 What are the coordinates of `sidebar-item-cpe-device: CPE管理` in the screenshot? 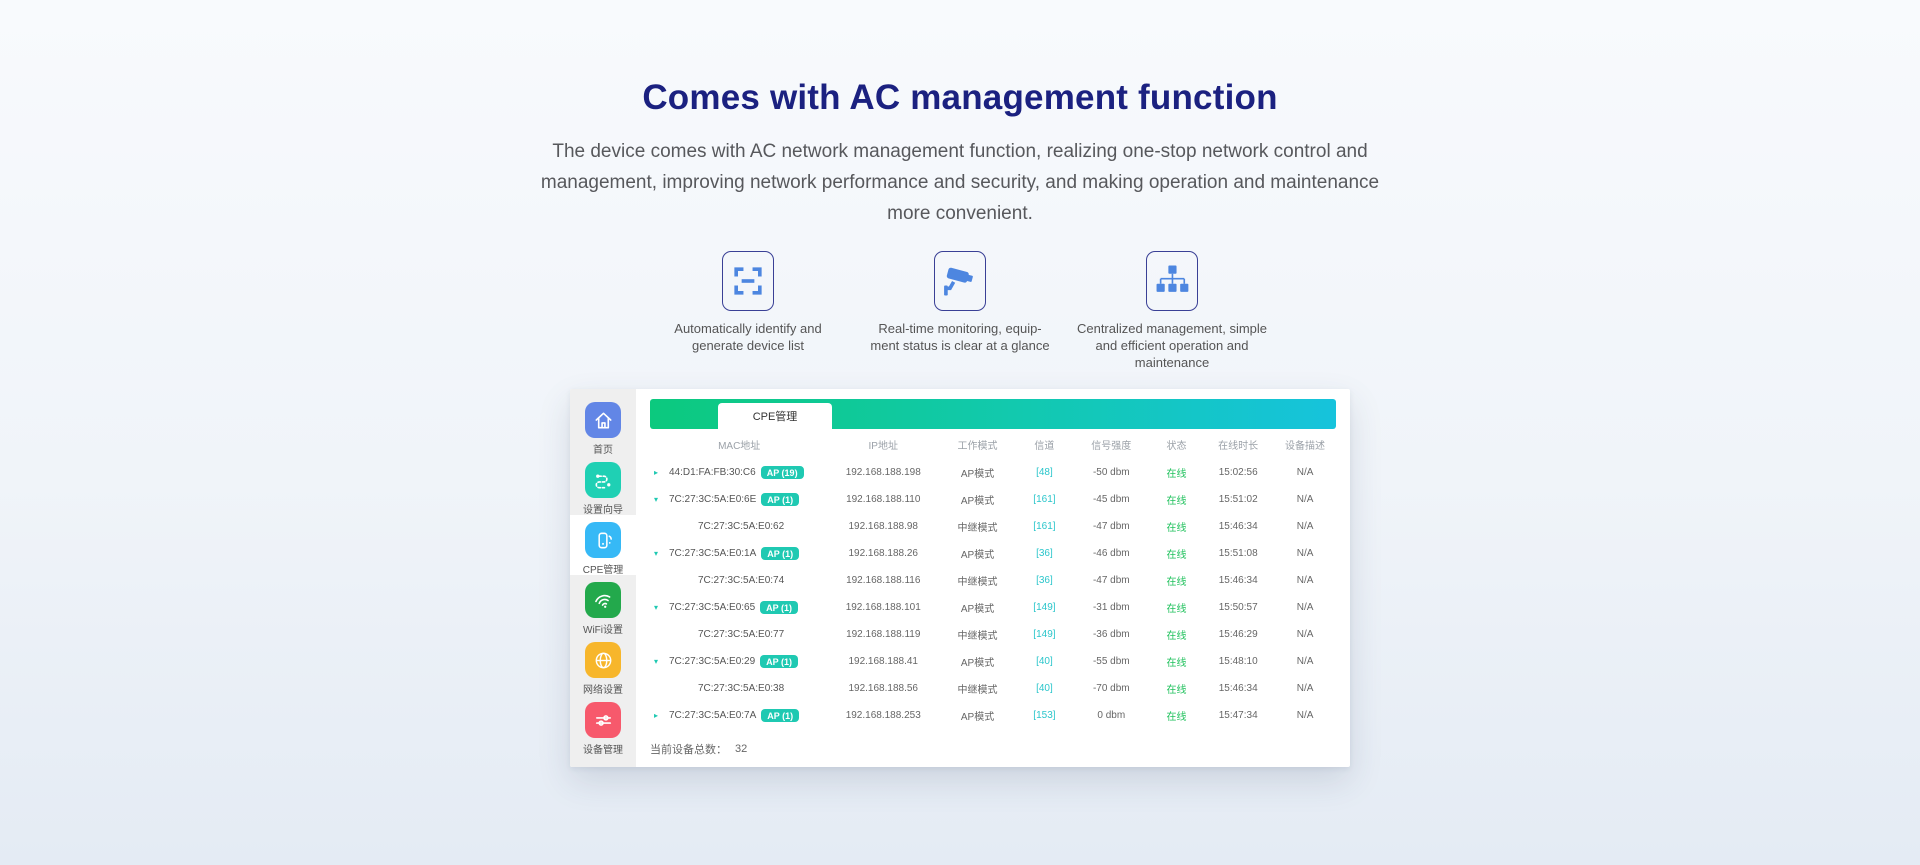 It's located at (603, 545).